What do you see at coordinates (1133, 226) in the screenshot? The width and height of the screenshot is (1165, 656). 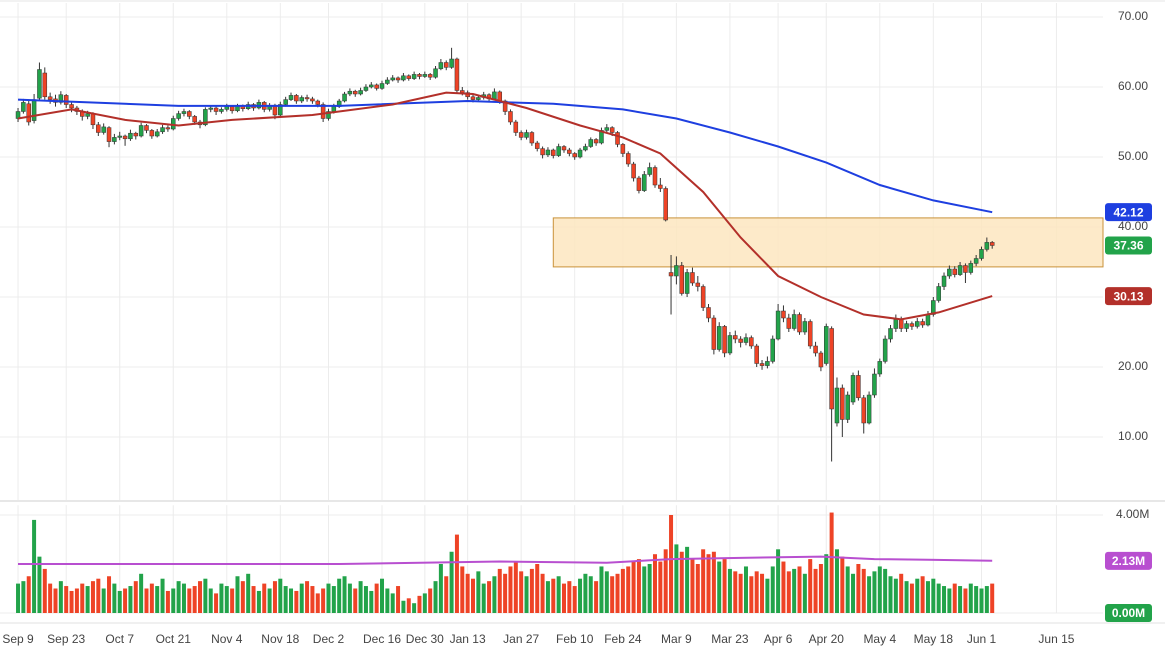 I see `y-tick-label: 40.00` at bounding box center [1133, 226].